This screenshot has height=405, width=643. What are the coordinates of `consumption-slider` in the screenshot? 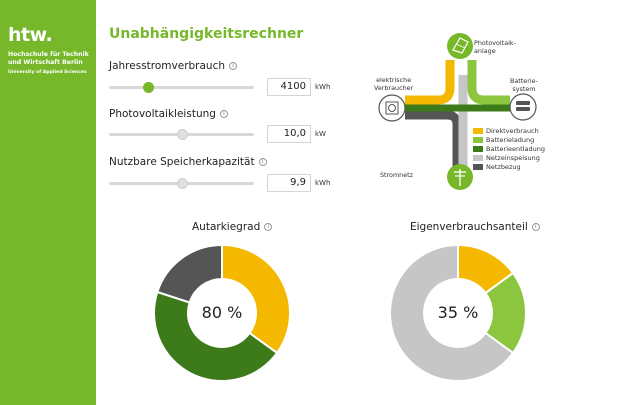 It's located at (181, 87).